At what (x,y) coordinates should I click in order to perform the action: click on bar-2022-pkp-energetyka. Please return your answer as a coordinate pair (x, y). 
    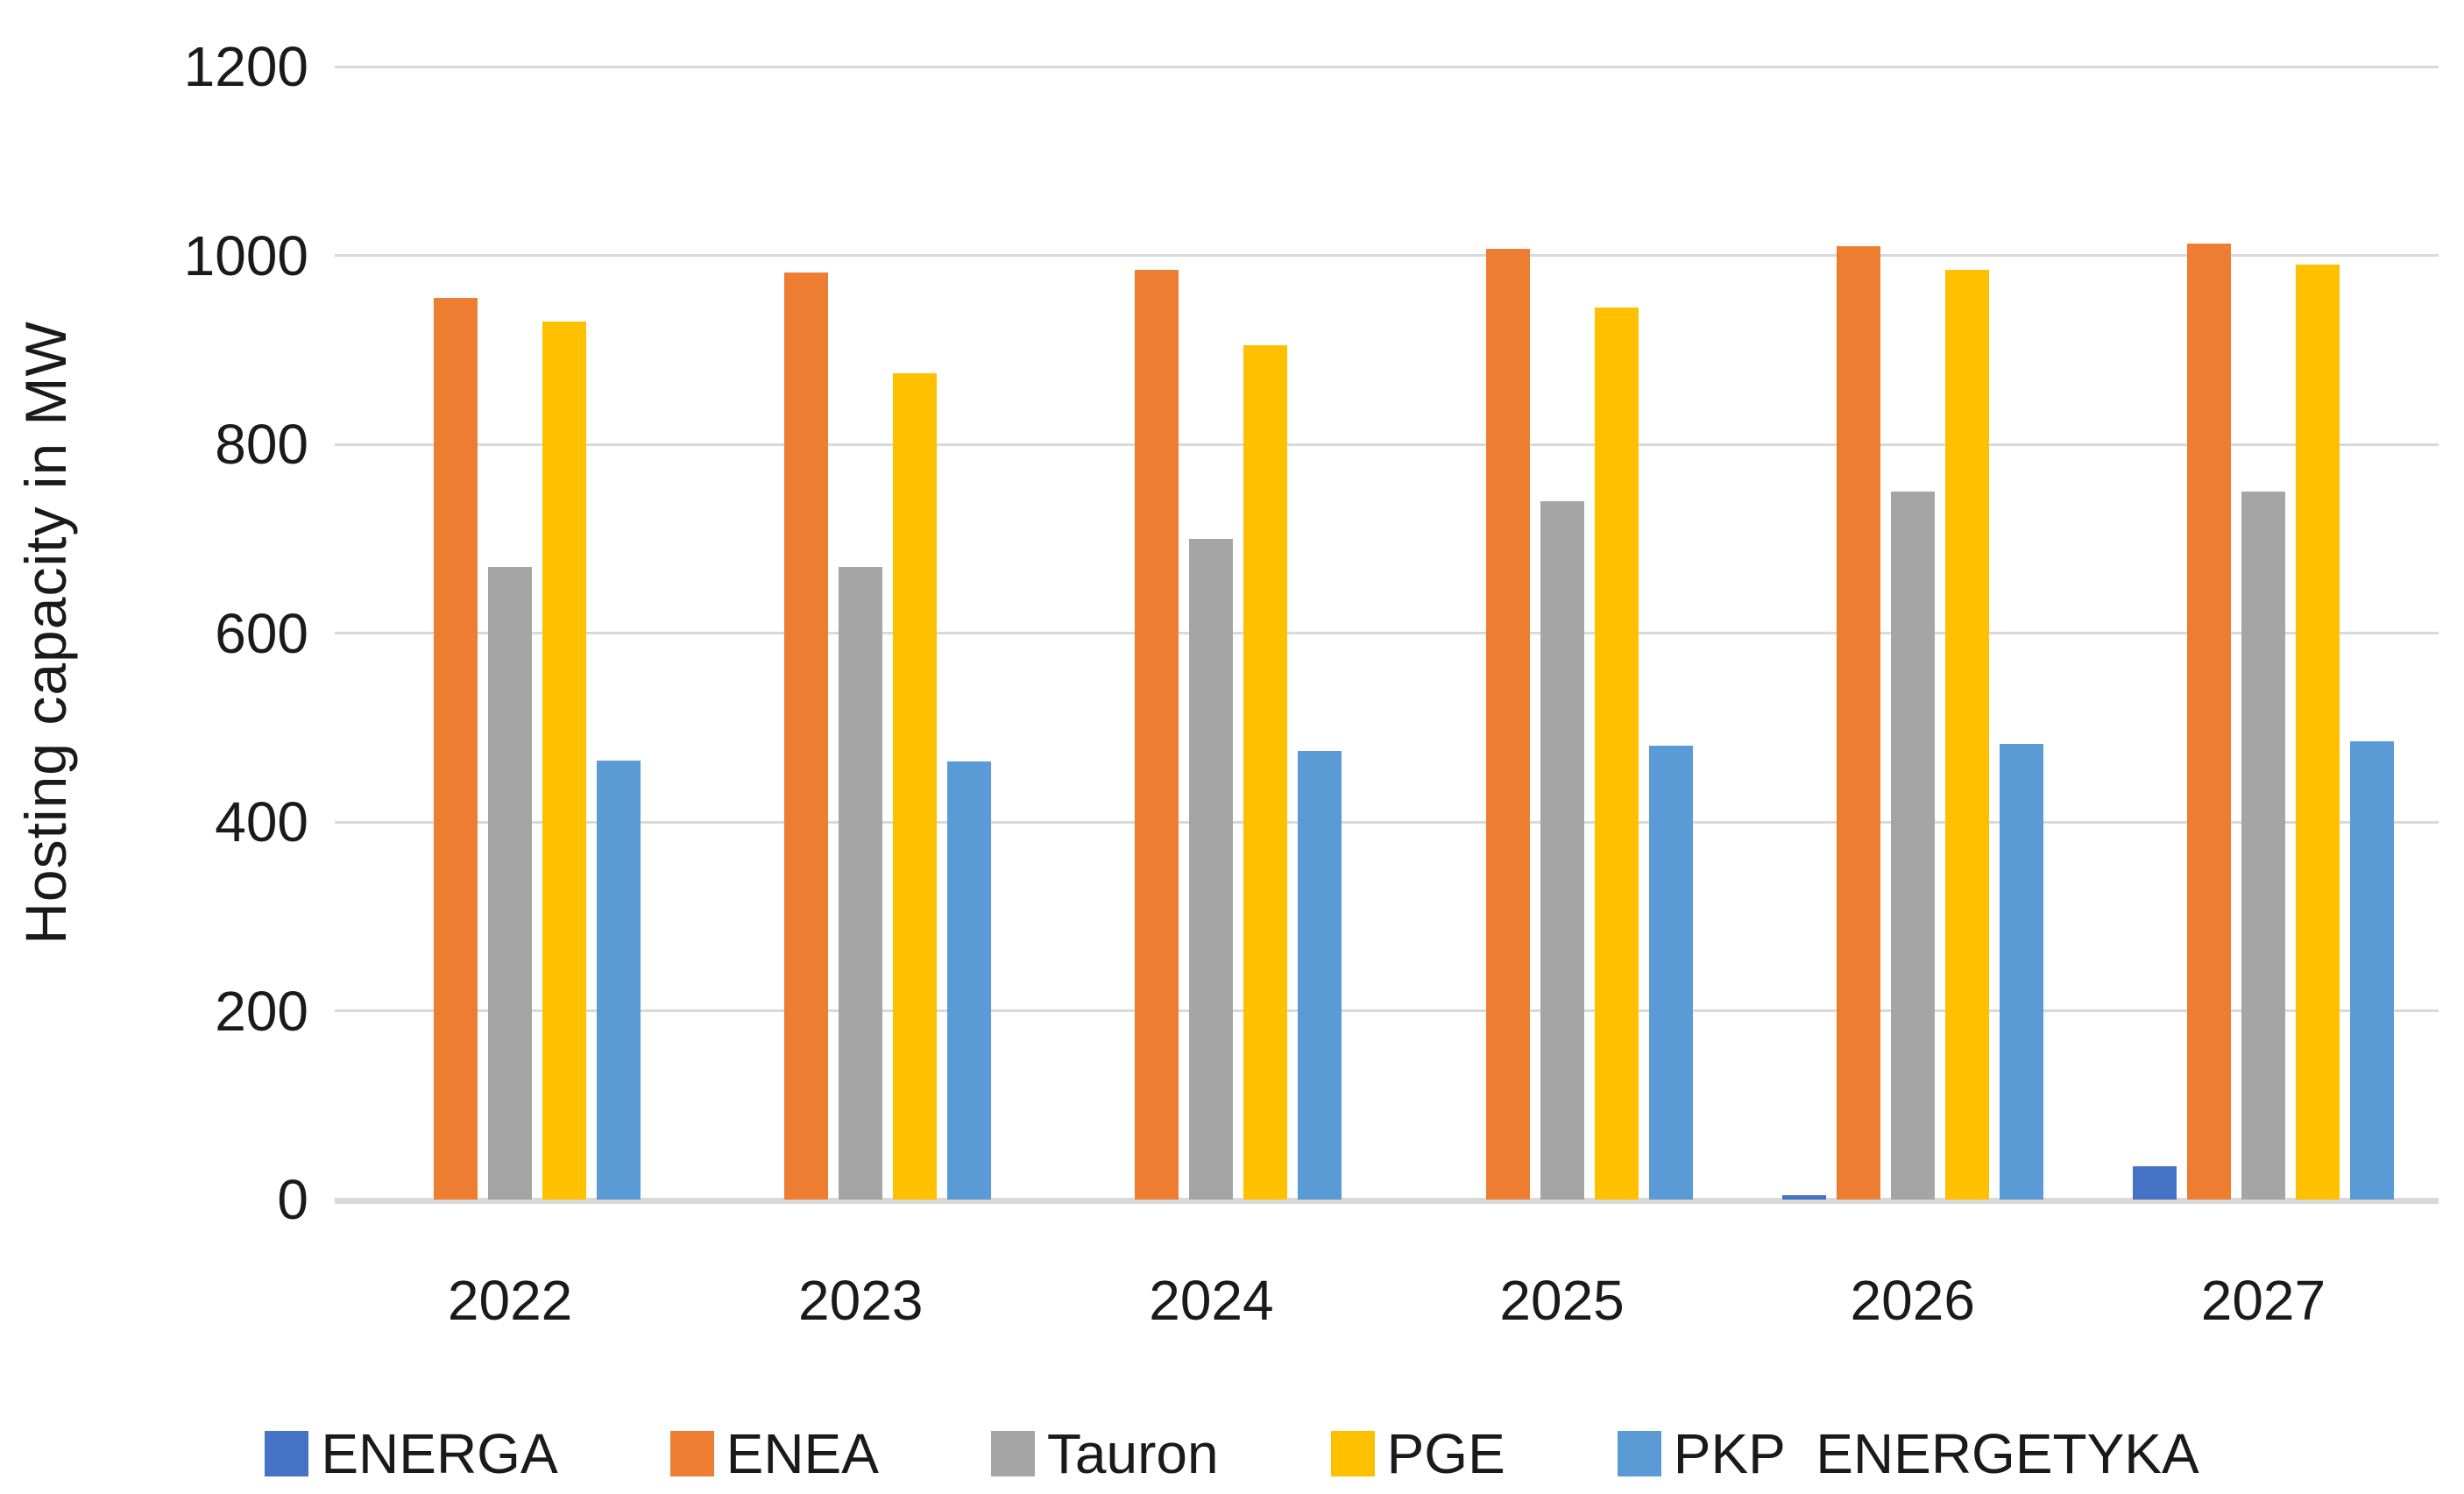
    Looking at the image, I should click on (619, 980).